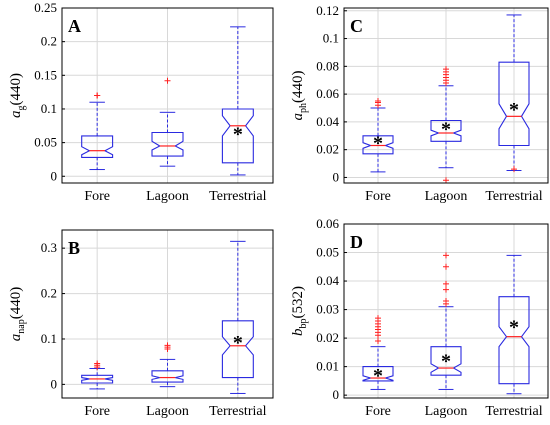 This screenshot has width=550, height=425. Describe the element at coordinates (49, 247) in the screenshot. I see `y-tick-label: 0.3` at that location.